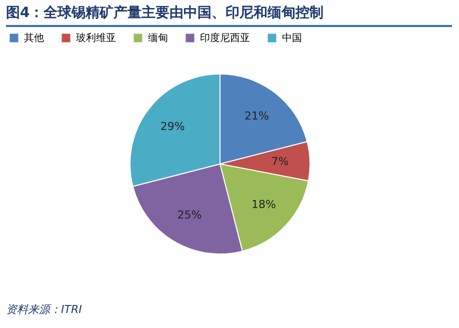 The height and width of the screenshot is (328, 459). I want to click on data-label: 21%, so click(256, 116).